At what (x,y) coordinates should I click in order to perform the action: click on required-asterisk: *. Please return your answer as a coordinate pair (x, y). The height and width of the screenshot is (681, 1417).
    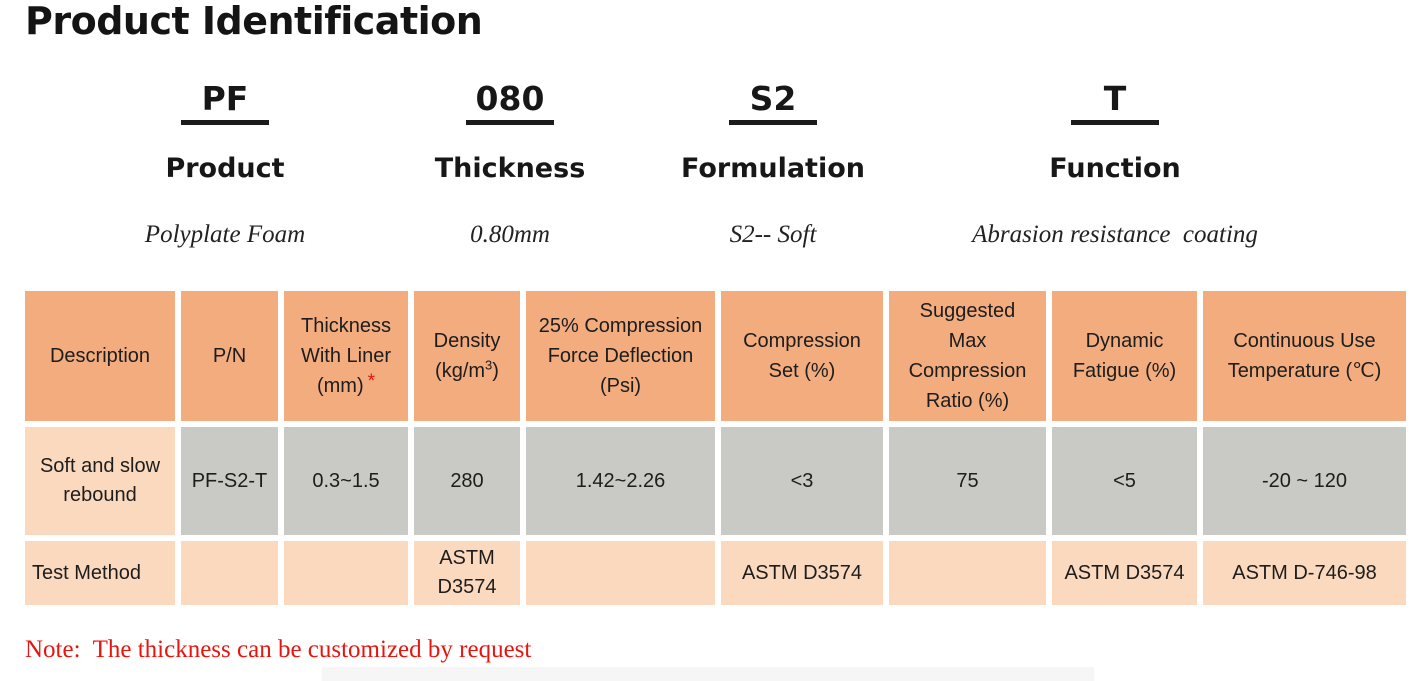
    Looking at the image, I should click on (371, 381).